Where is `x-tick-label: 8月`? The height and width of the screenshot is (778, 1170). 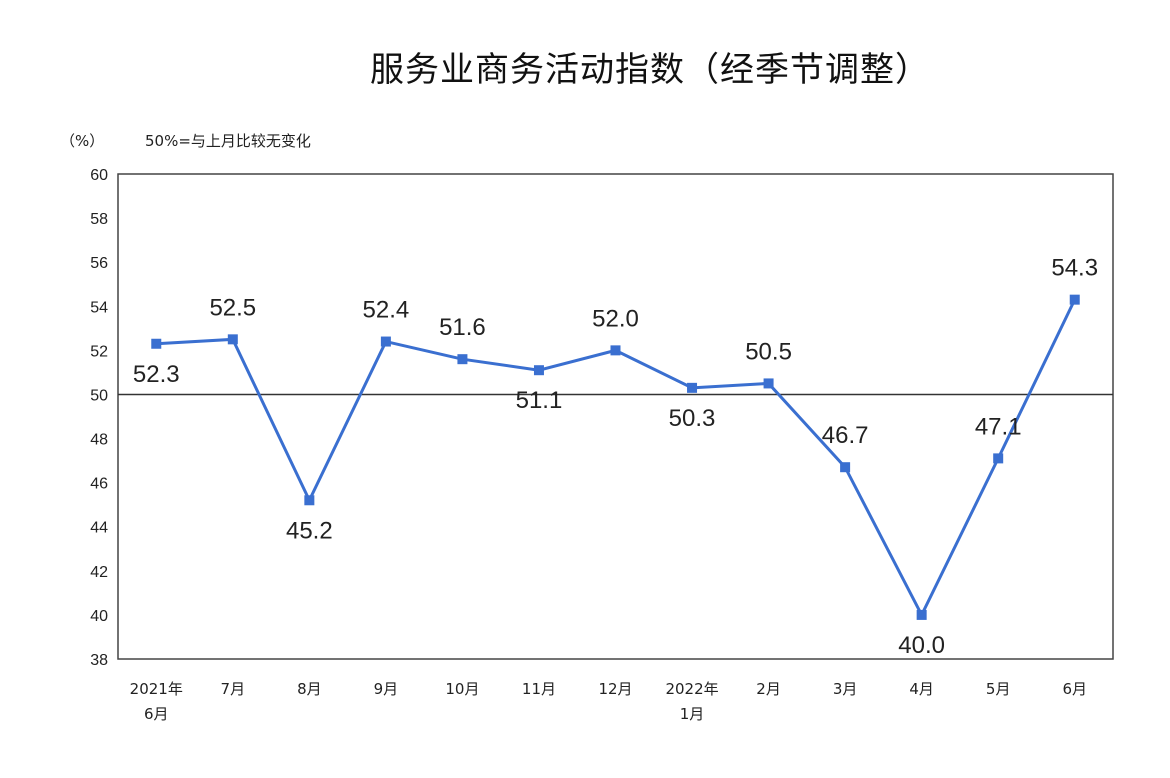
x-tick-label: 8月 is located at coordinates (309, 689).